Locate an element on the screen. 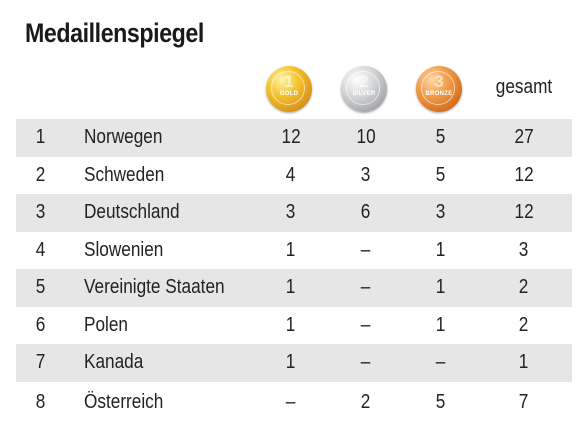 The image size is (588, 436). rank-cell: 4 is located at coordinates (41, 249).